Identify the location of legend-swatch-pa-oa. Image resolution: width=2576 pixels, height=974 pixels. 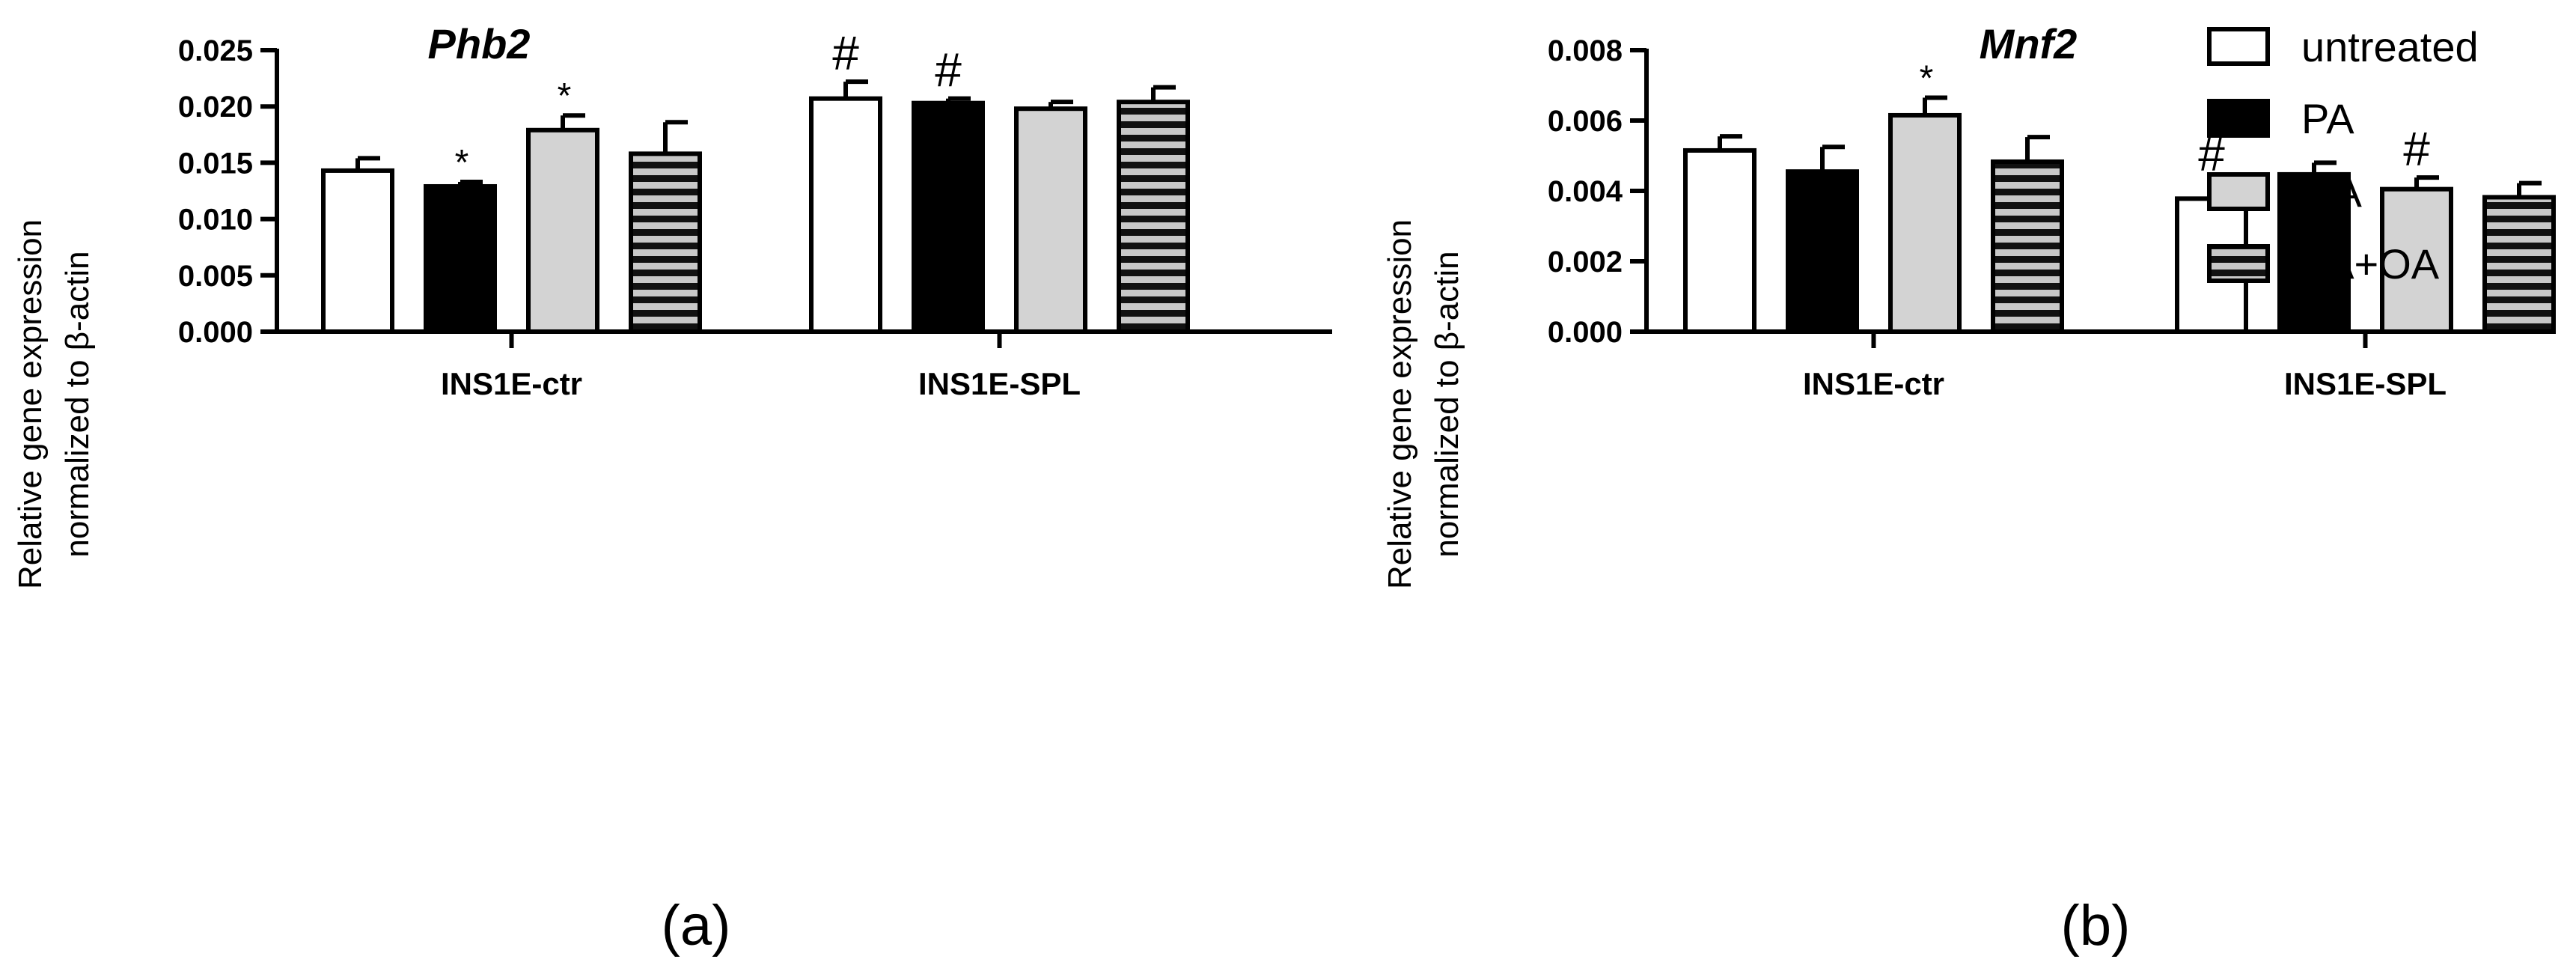
(2238, 264).